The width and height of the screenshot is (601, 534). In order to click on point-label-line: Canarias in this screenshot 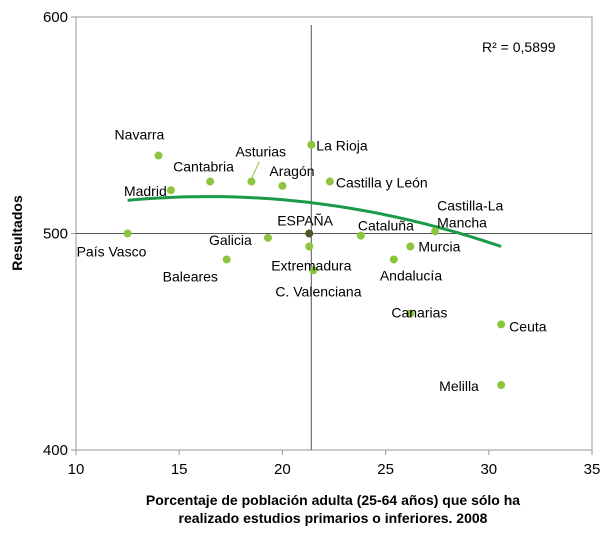, I will do `click(419, 313)`.